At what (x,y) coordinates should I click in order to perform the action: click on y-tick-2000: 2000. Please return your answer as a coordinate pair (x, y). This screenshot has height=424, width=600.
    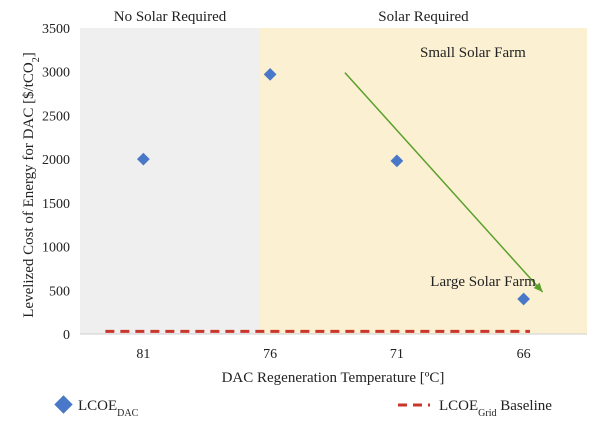
    Looking at the image, I should click on (56, 160).